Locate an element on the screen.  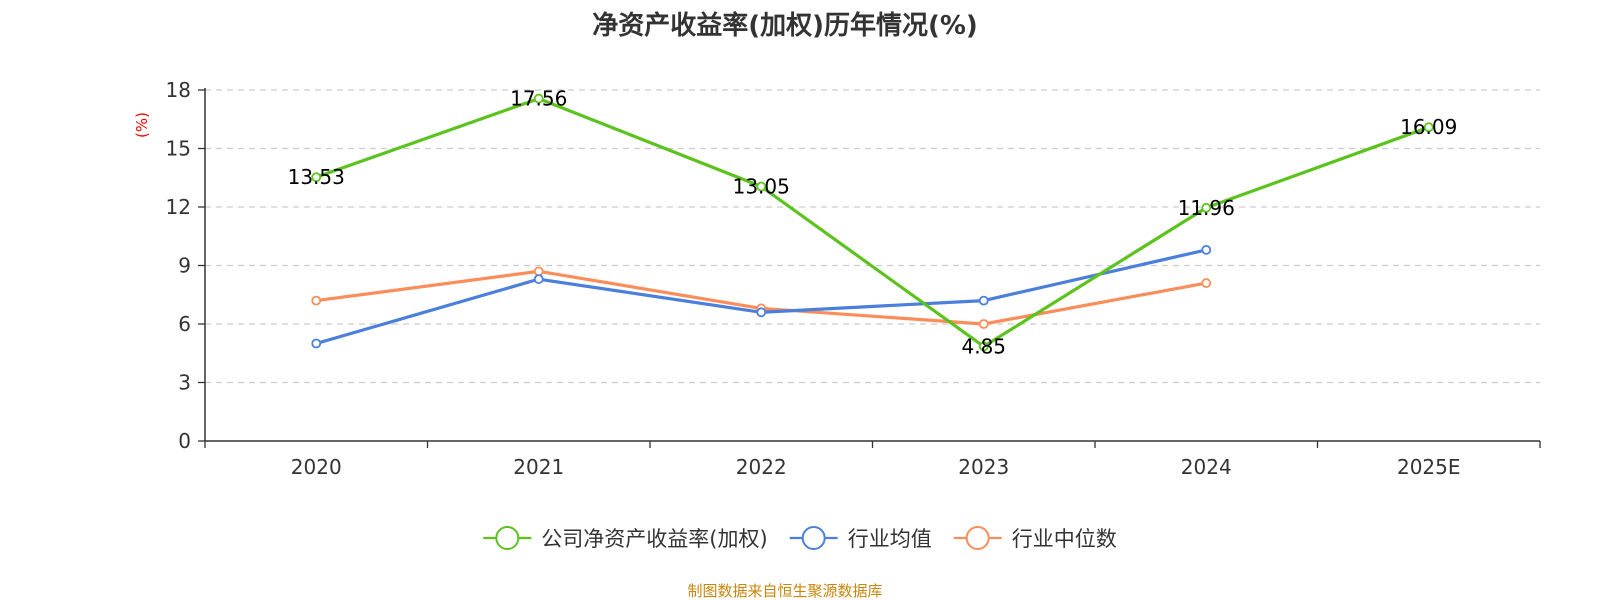
y-tick-label: 3 is located at coordinates (184, 383).